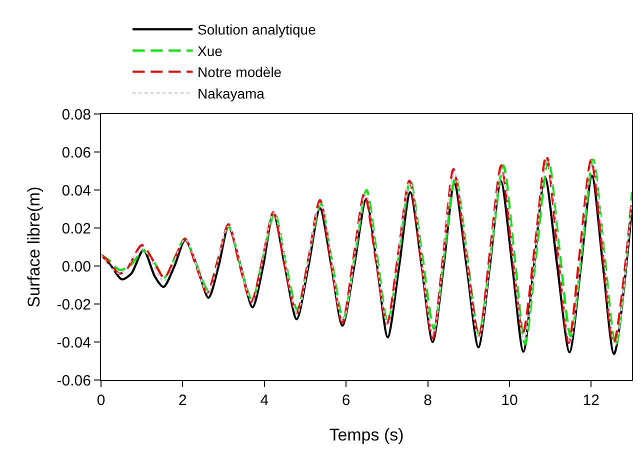 The width and height of the screenshot is (641, 470). What do you see at coordinates (264, 400) in the screenshot?
I see `x-tick-label: 4` at bounding box center [264, 400].